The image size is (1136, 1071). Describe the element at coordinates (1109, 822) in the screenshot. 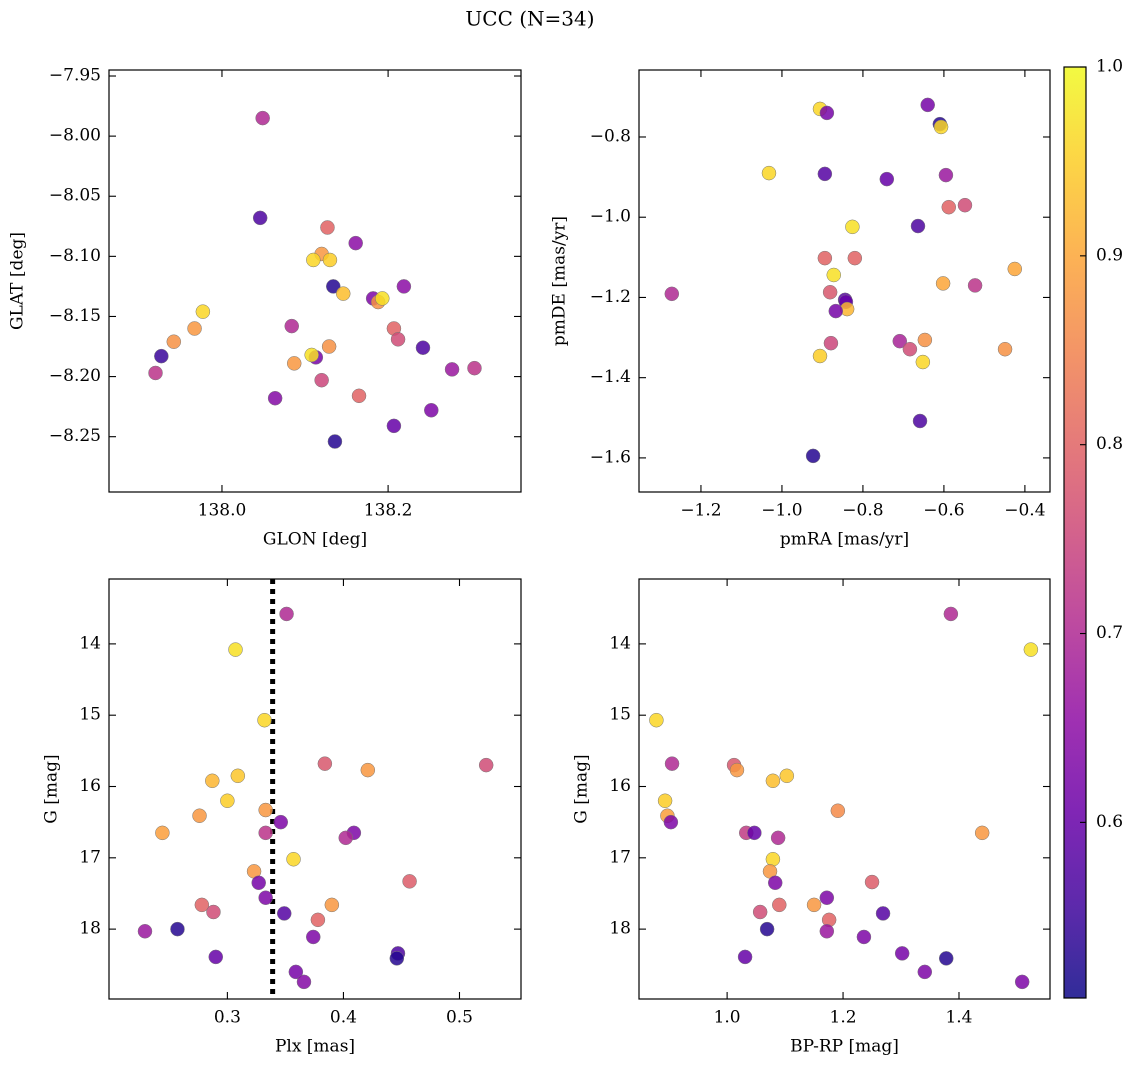

I see `colorbar-tick-label: 0.6` at that location.